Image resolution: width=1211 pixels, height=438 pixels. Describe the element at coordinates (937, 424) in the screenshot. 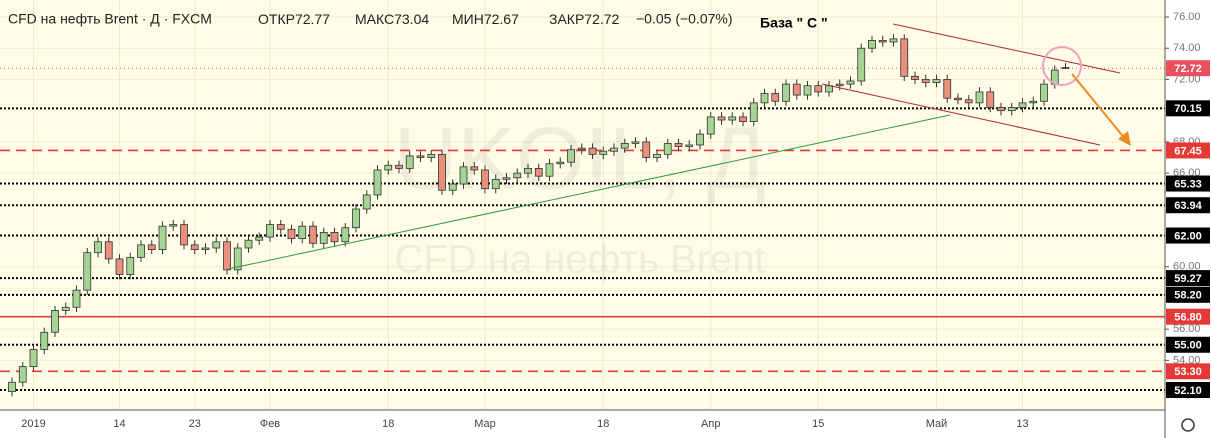

I see `x-tick-label: Май` at that location.